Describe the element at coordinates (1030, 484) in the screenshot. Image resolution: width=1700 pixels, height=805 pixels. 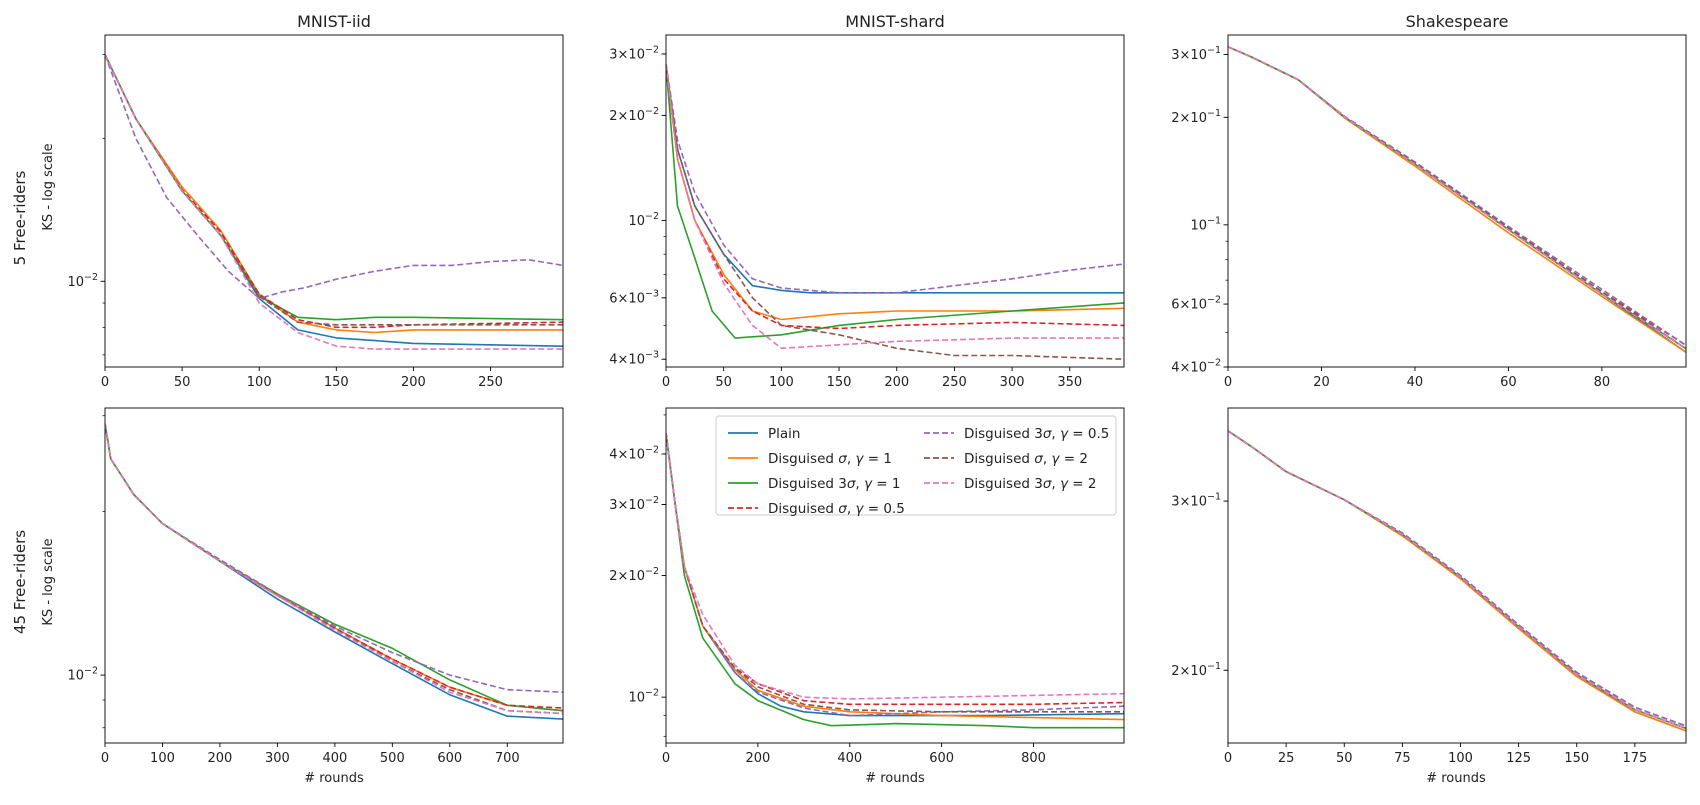
I see `legend-label: Disguised 3σ, γ = 2` at that location.